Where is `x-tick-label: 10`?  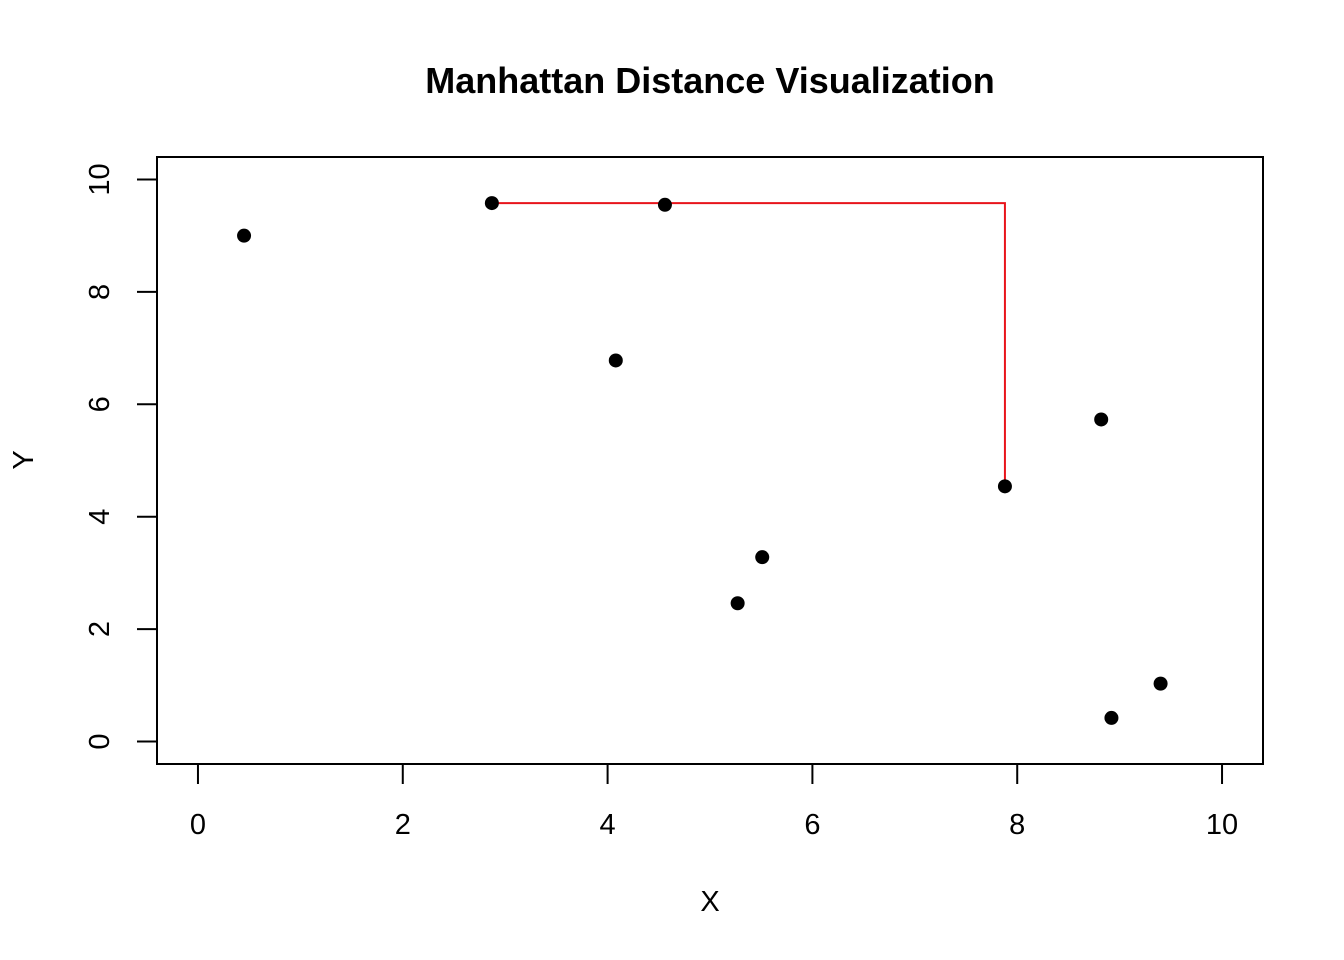 x-tick-label: 10 is located at coordinates (1222, 825).